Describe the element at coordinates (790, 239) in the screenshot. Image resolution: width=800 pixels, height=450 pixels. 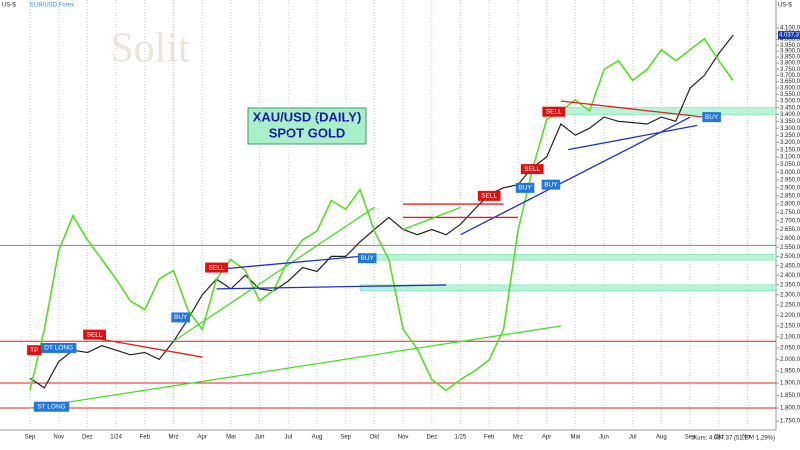
I see `y-tick-label: 2.600,00` at that location.